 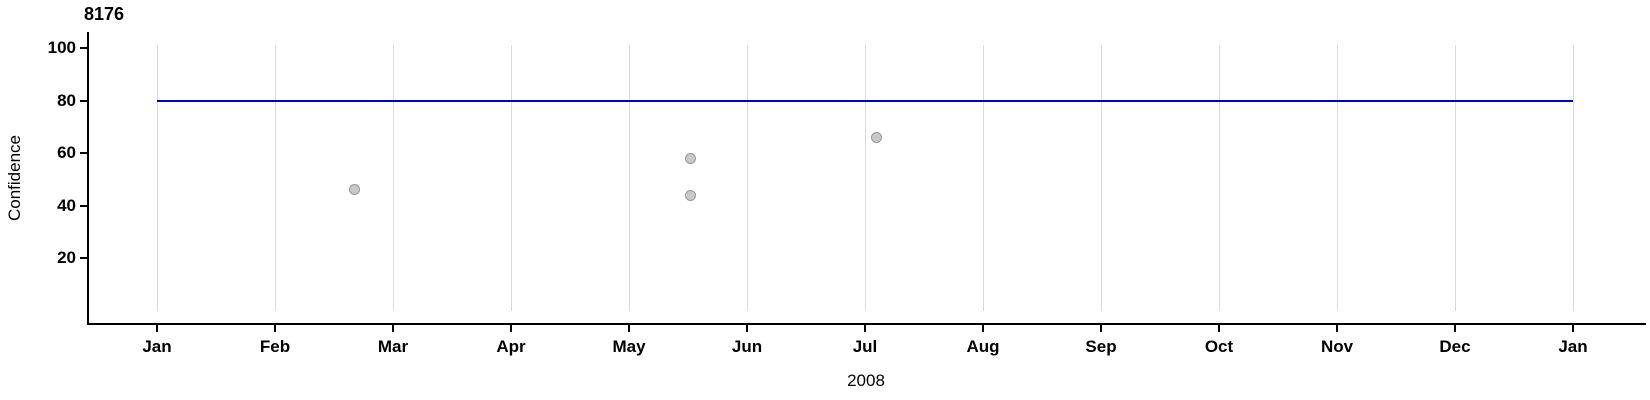 What do you see at coordinates (66, 205) in the screenshot?
I see `y-tick-label: 40` at bounding box center [66, 205].